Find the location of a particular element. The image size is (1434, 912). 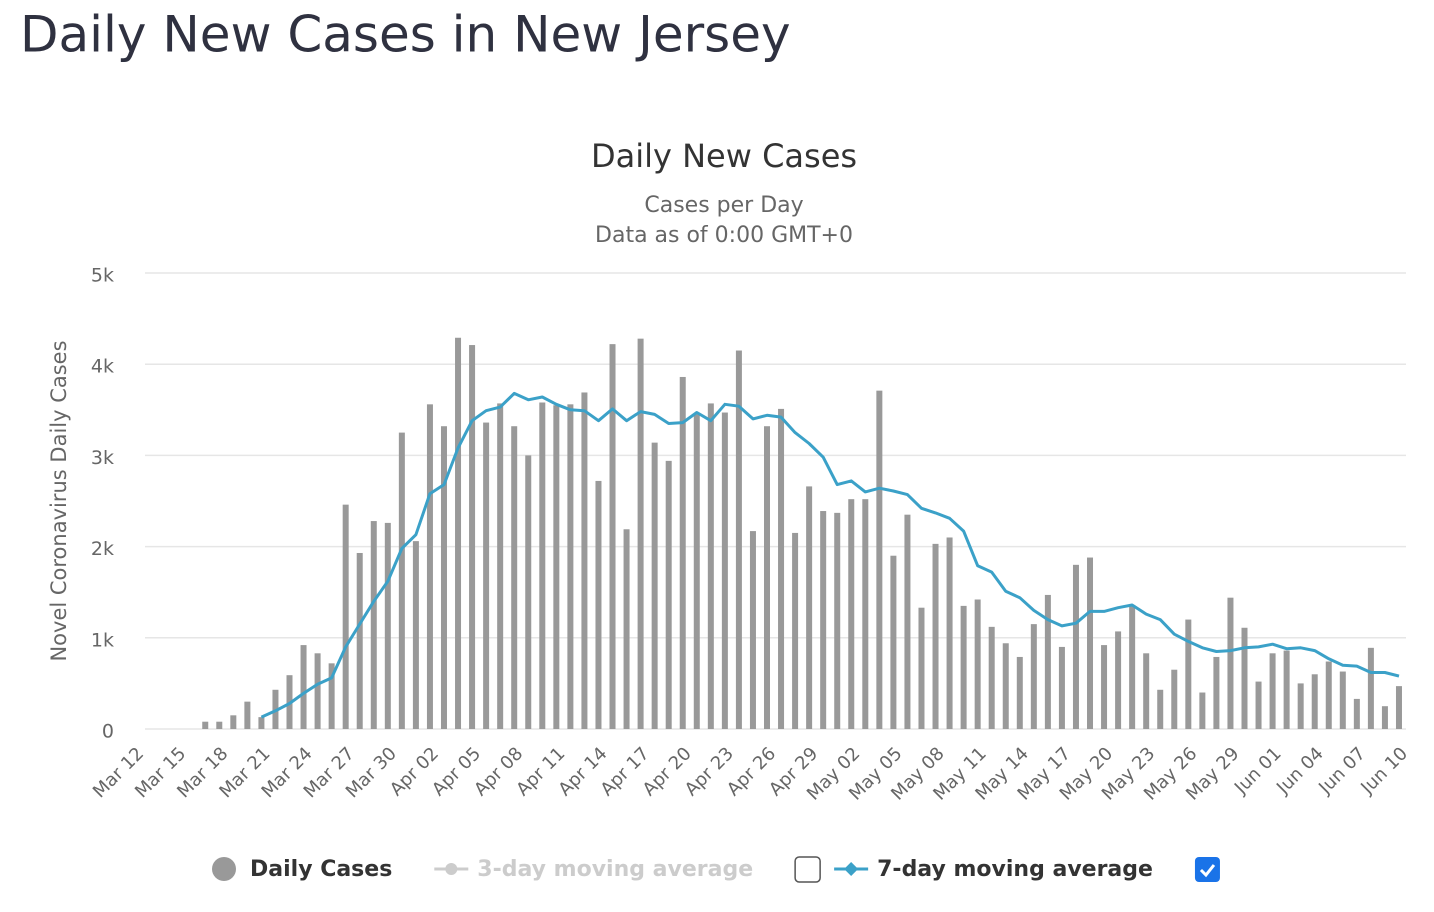

checkbox-check is located at coordinates (1207, 871).